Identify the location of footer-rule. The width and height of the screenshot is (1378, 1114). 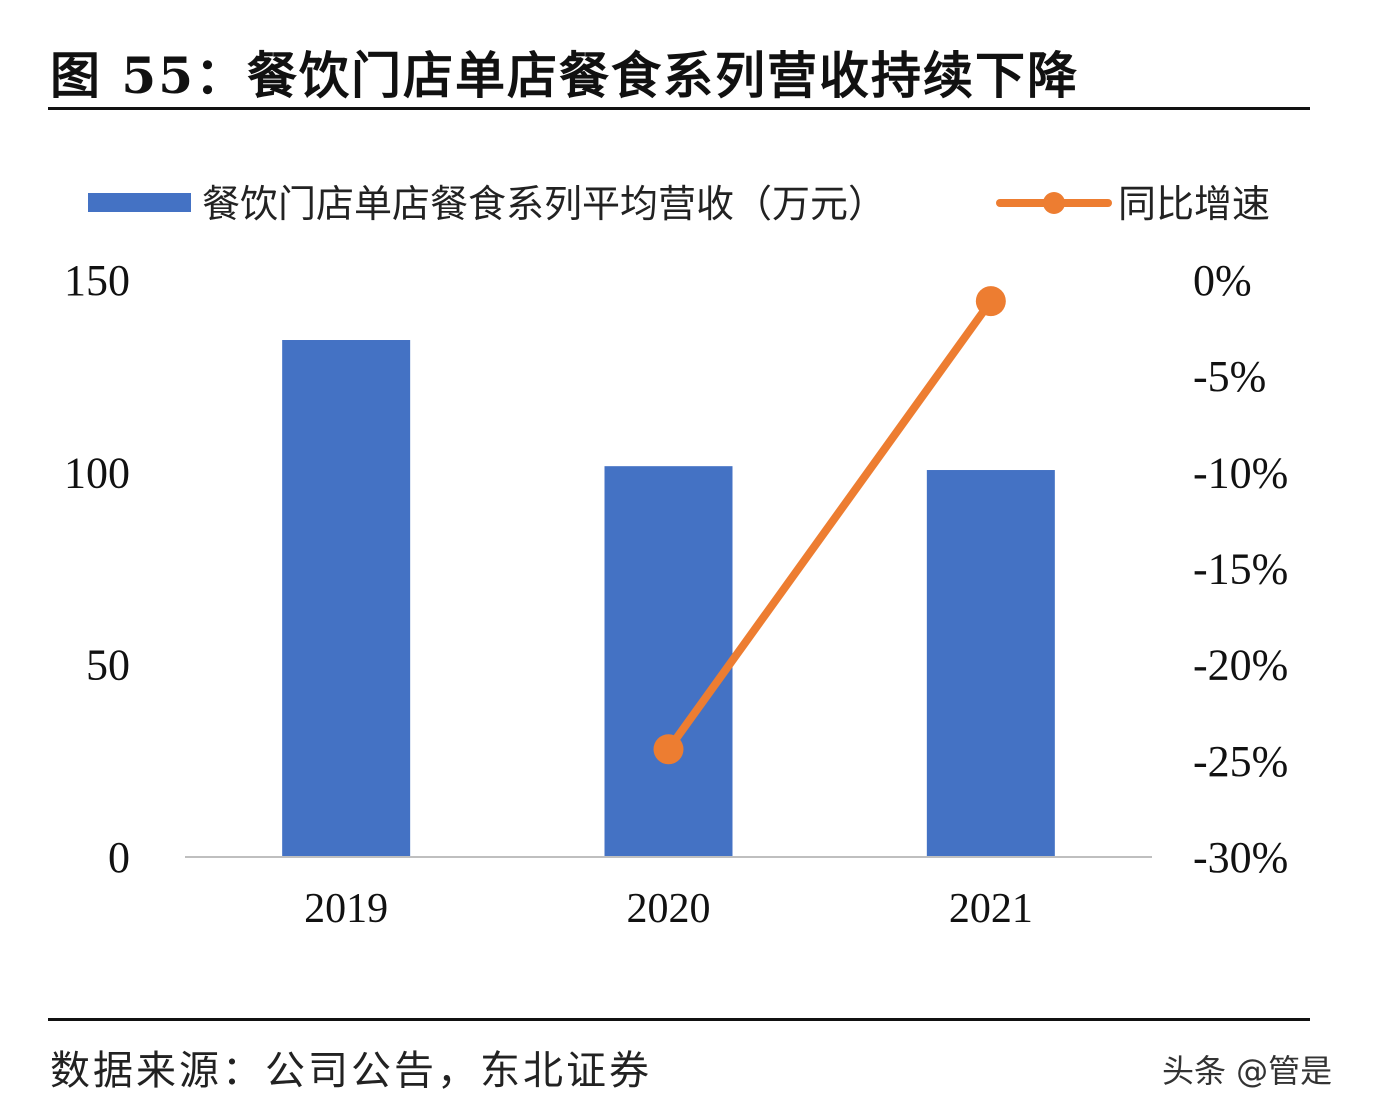
(679, 1019).